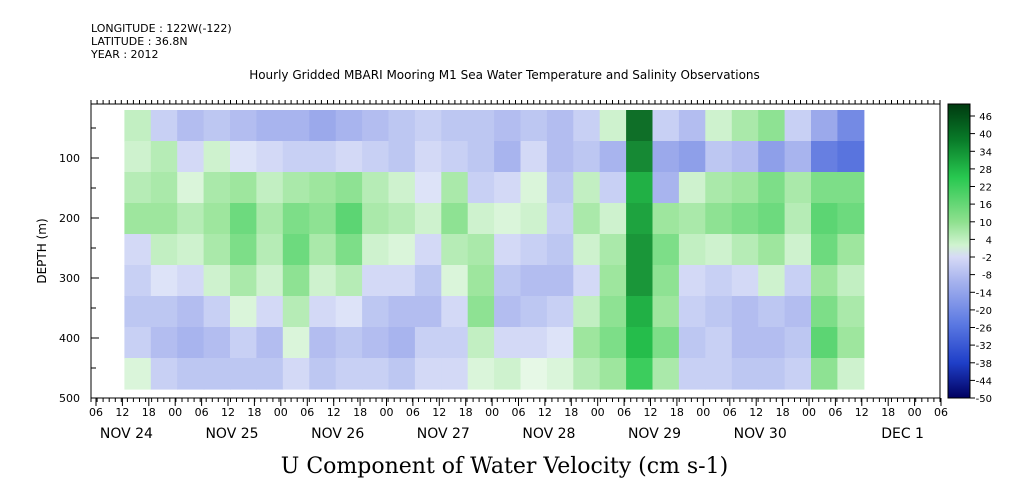 The width and height of the screenshot is (1009, 504). Describe the element at coordinates (69, 158) in the screenshot. I see `y-tick-label: 100` at that location.